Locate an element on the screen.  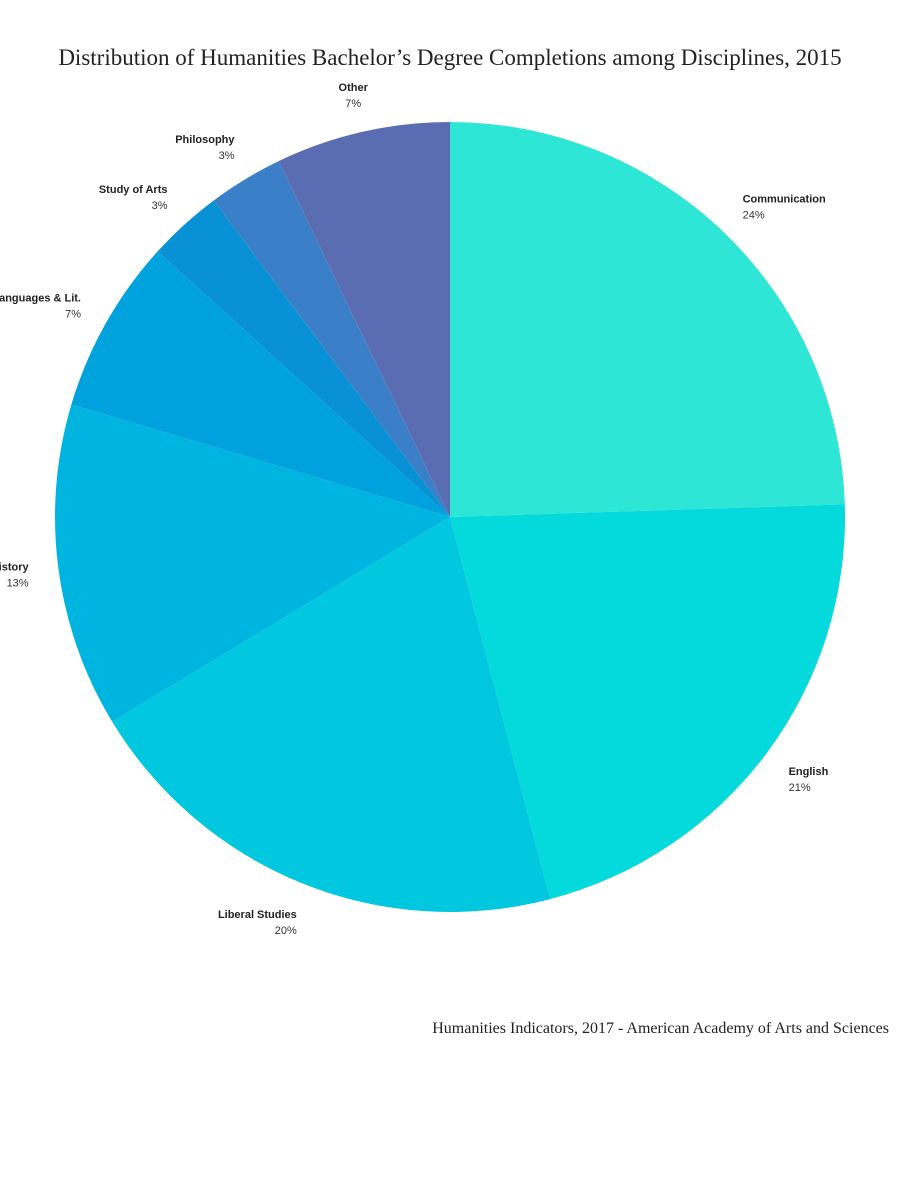
slice-label-study-of-arts: Study of Arts is located at coordinates (133, 190).